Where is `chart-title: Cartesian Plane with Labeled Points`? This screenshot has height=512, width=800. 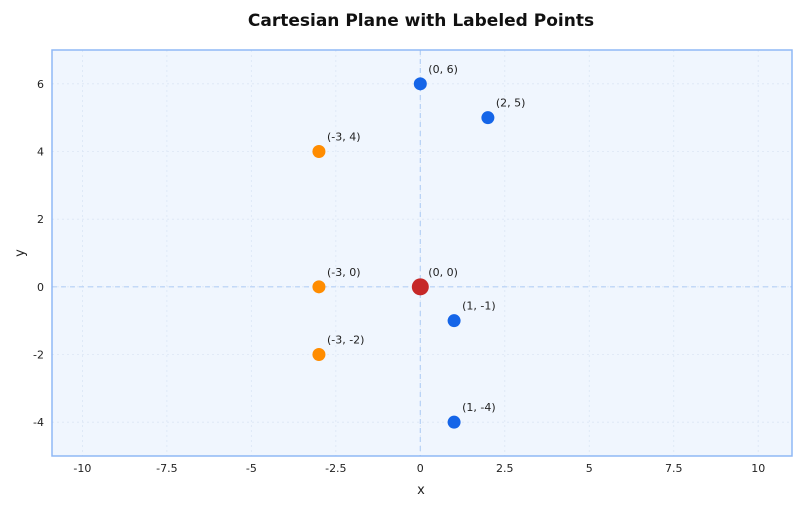 chart-title: Cartesian Plane with Labeled Points is located at coordinates (421, 21).